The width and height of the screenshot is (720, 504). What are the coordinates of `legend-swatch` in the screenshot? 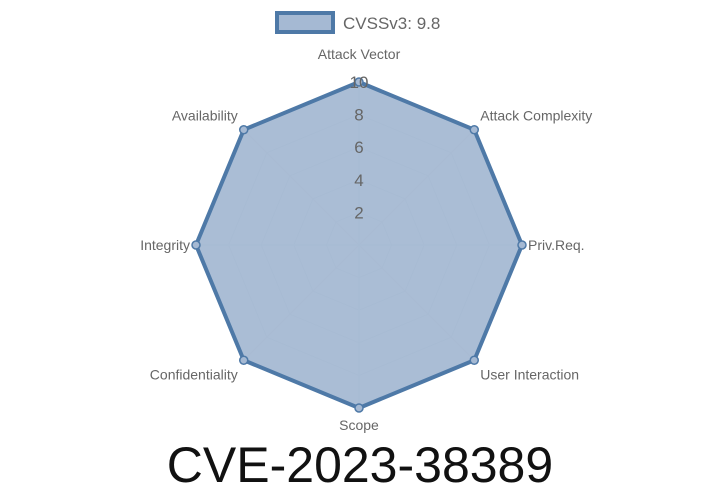 It's located at (305, 22).